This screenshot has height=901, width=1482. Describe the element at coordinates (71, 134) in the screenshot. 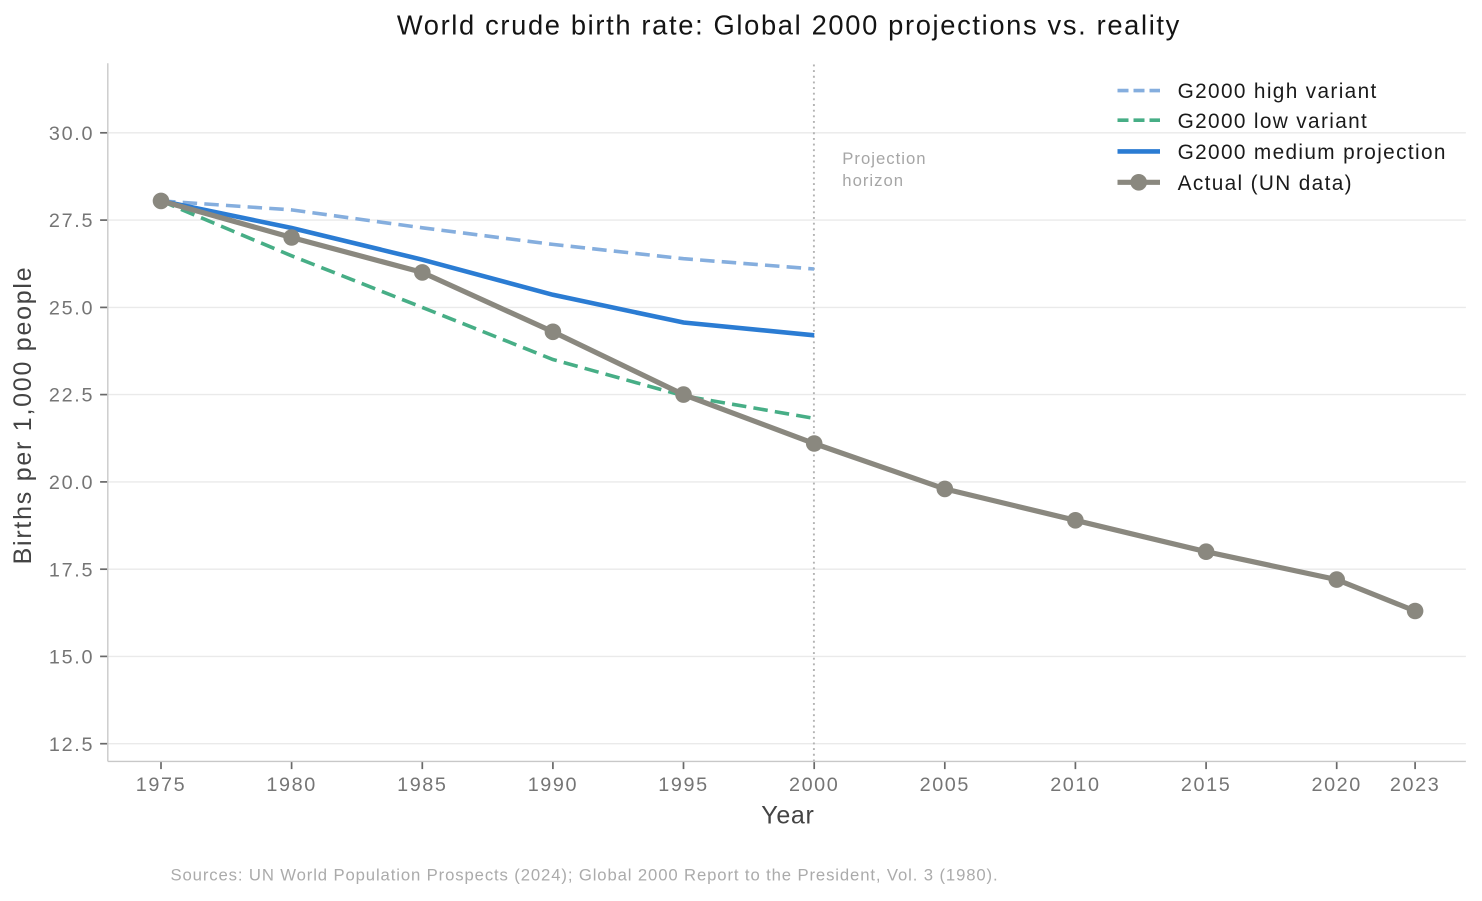

I see `svg-text: 30.0` at that location.